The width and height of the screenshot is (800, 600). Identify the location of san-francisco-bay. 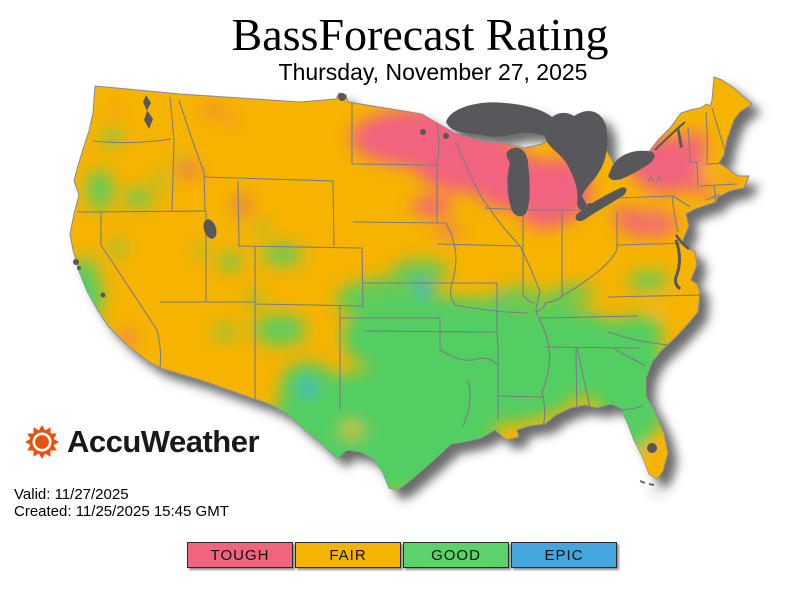
(76, 262).